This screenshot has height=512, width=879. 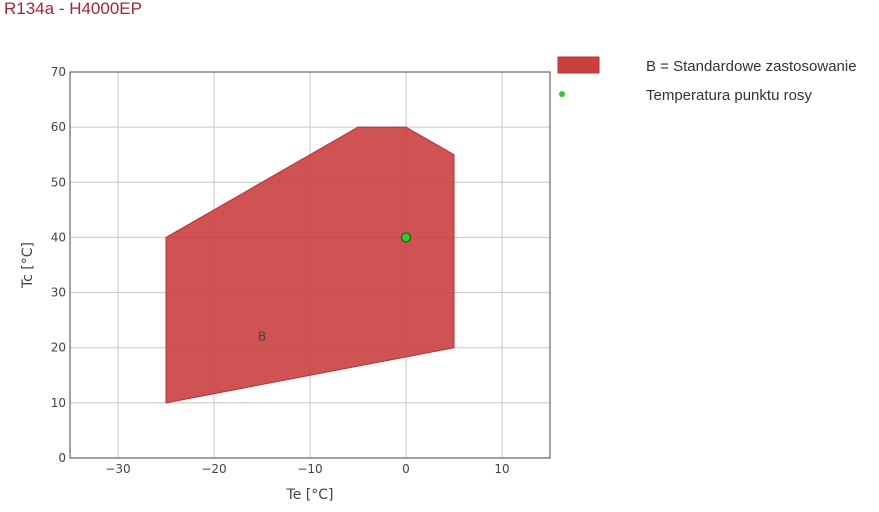 I want to click on legend-item-region-b: B = Standardowe zastosowanie, so click(x=707, y=65).